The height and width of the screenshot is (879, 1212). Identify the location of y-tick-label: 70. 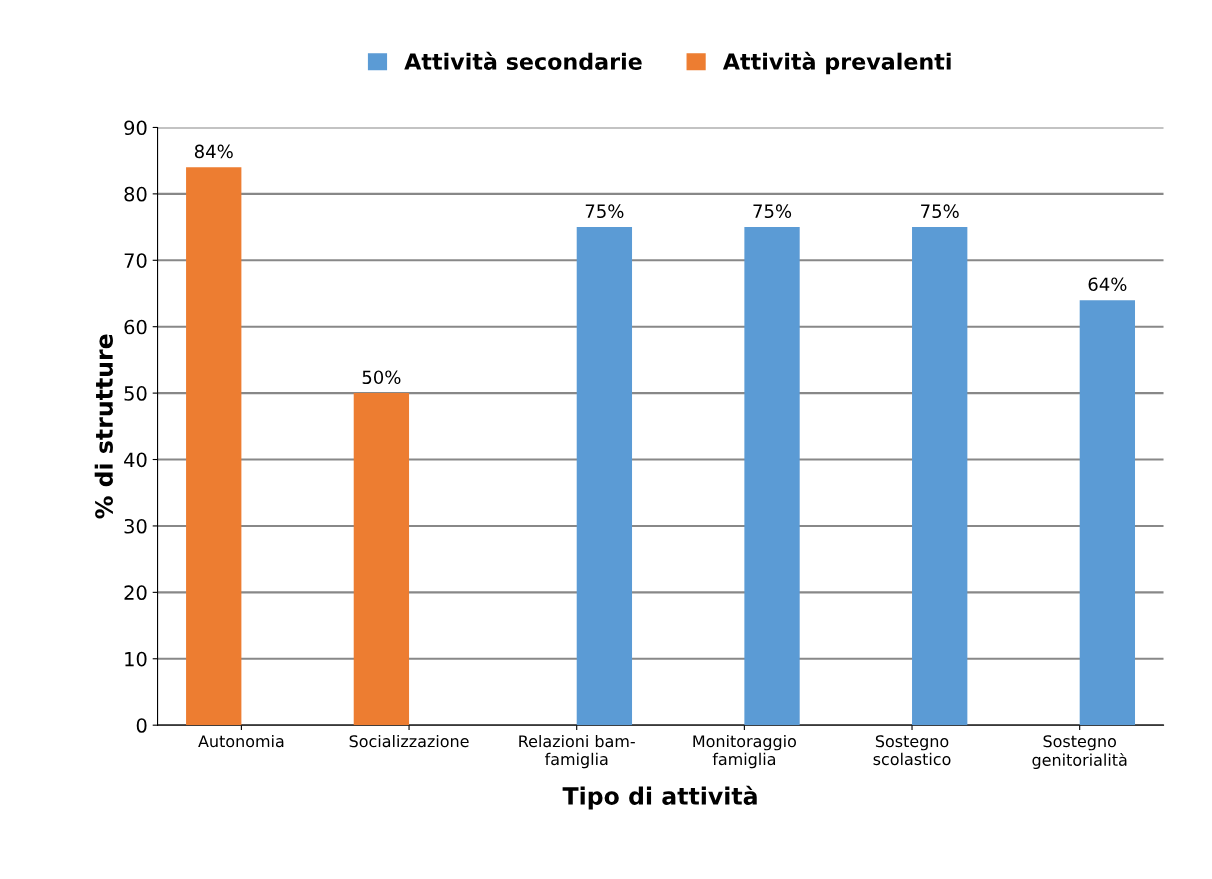
(135, 260).